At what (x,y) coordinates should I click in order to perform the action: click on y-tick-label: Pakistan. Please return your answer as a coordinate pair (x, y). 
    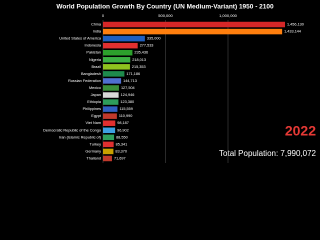
    Looking at the image, I should click on (93, 53).